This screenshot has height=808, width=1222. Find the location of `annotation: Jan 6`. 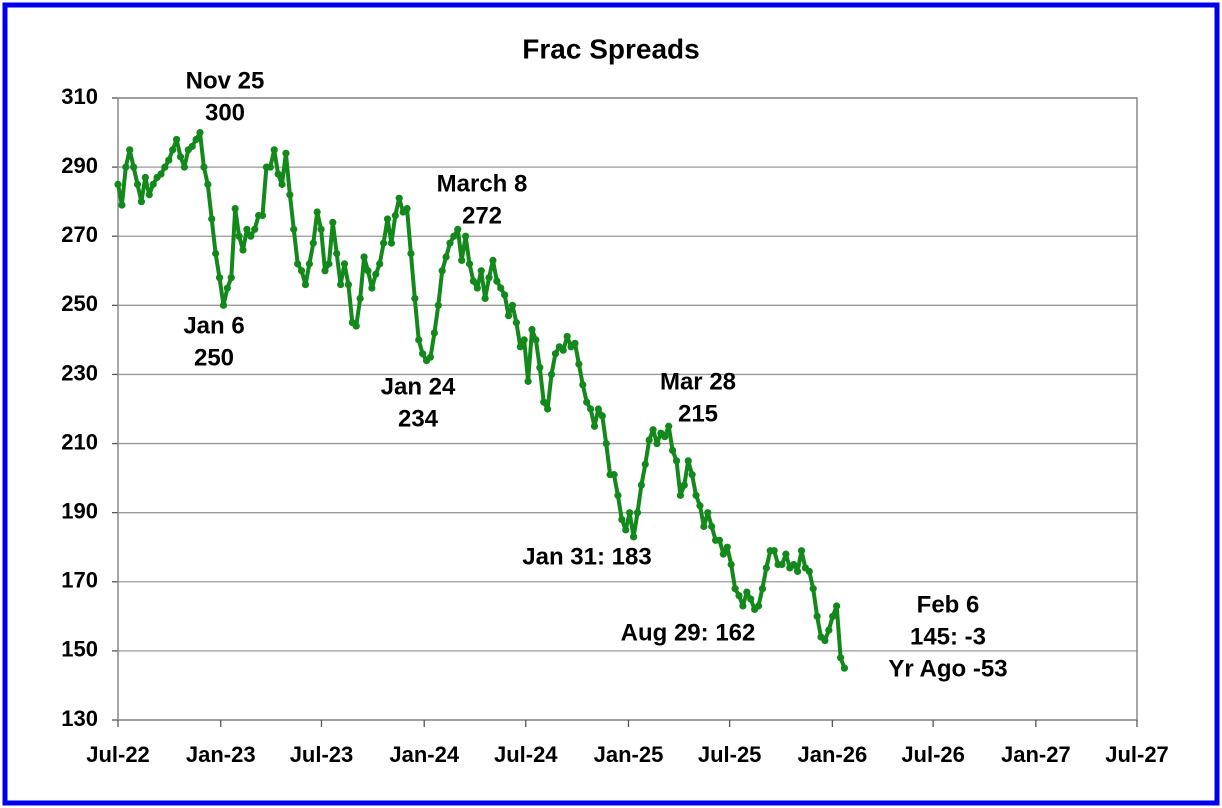

annotation: Jan 6 is located at coordinates (213, 325).